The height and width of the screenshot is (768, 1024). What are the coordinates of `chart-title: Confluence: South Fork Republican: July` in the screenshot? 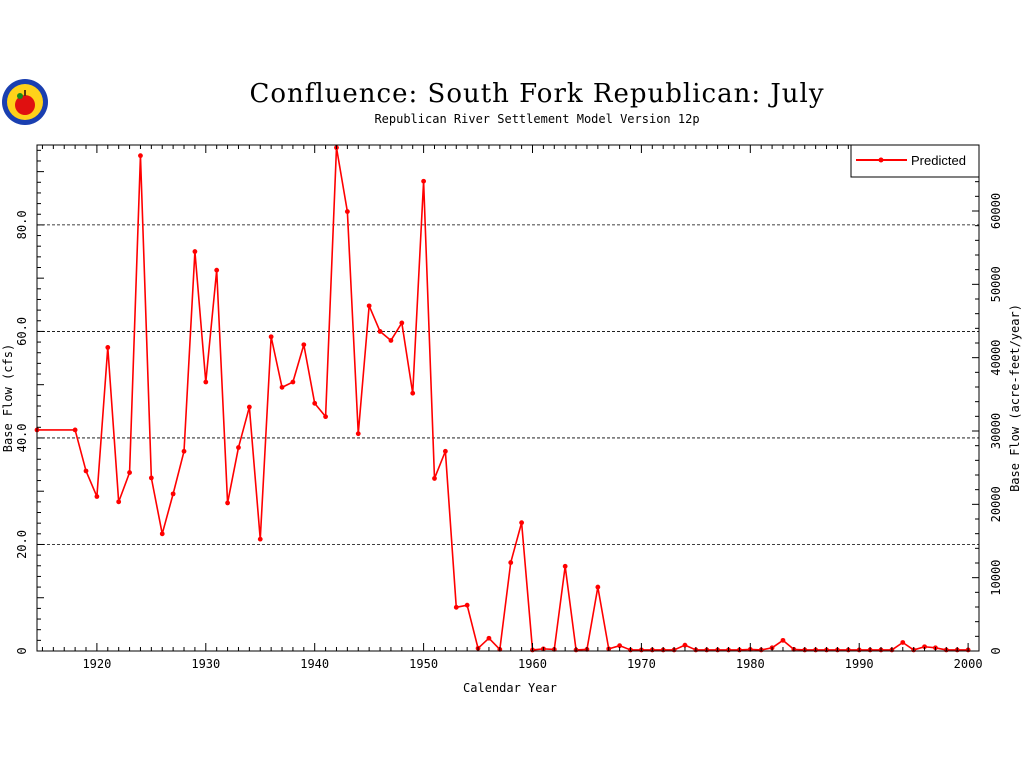 It's located at (536, 94).